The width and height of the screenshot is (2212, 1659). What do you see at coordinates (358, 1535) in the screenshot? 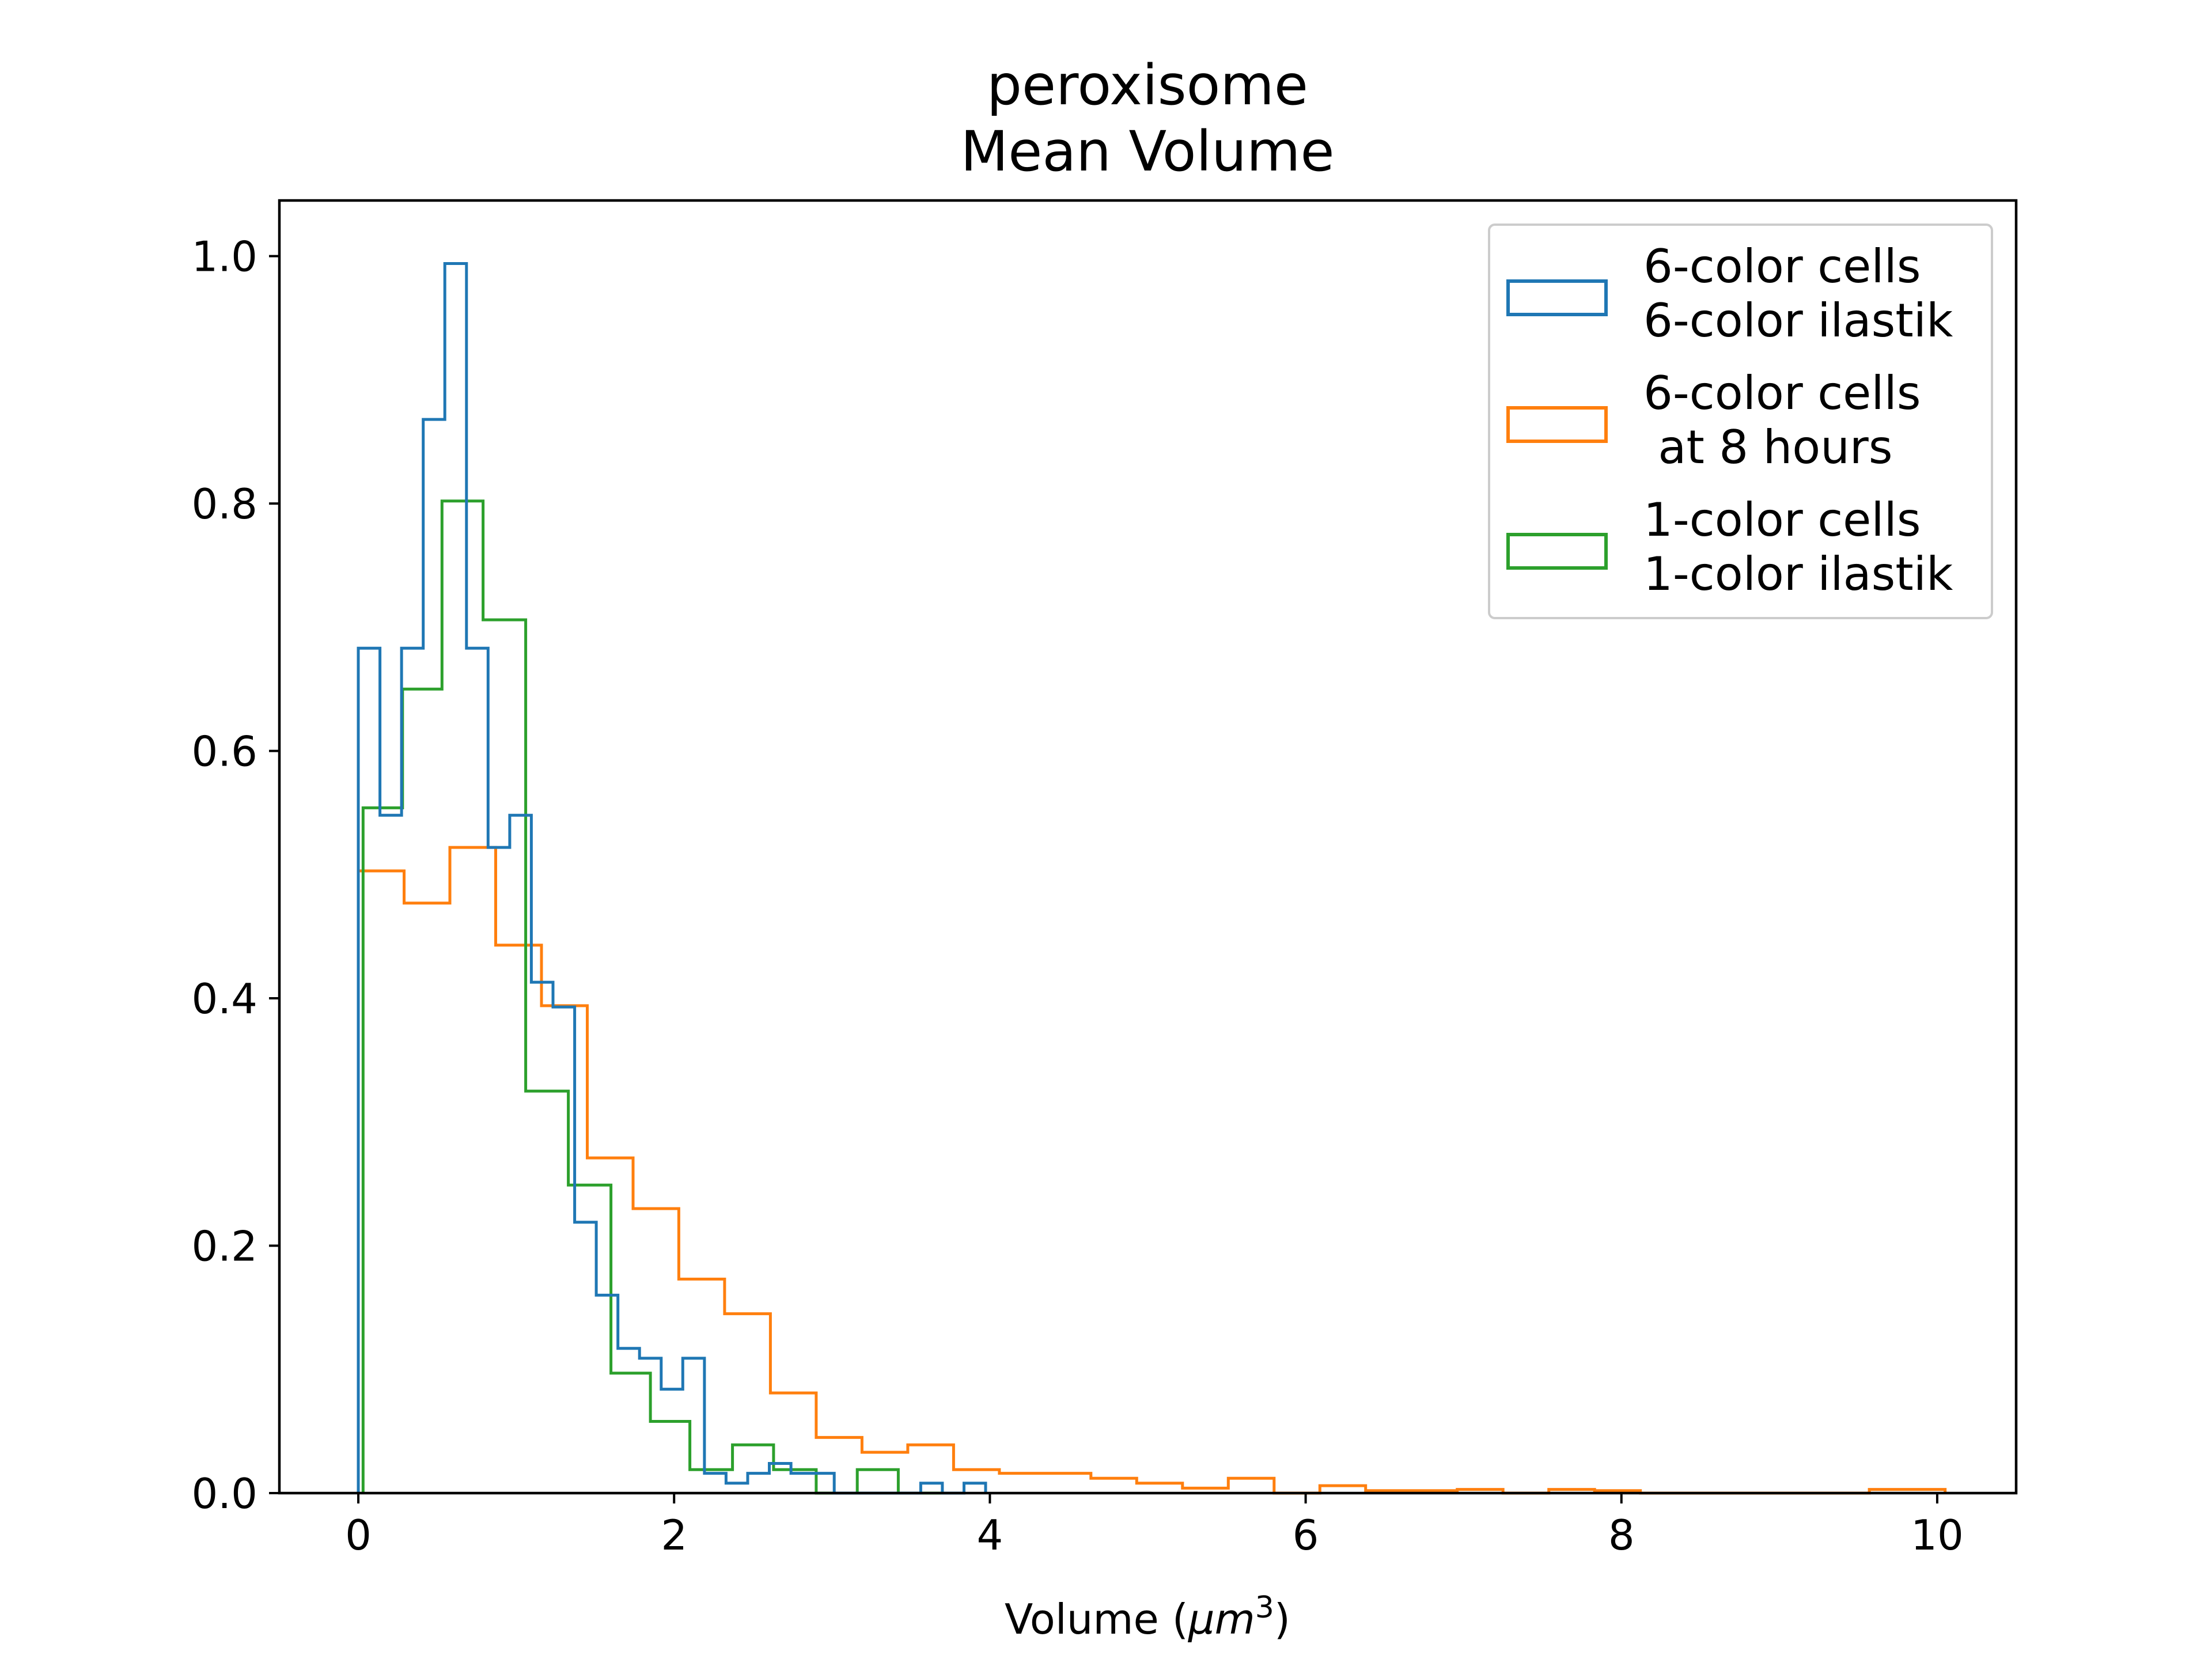
I see `x-tick-label: 0` at bounding box center [358, 1535].